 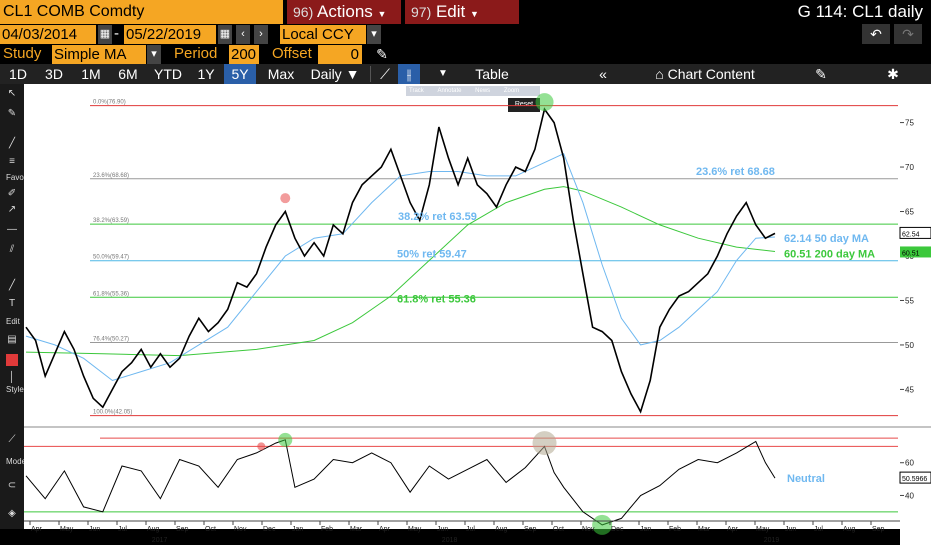 What do you see at coordinates (511, 91) in the screenshot?
I see `zoom-tool: Zoom` at bounding box center [511, 91].